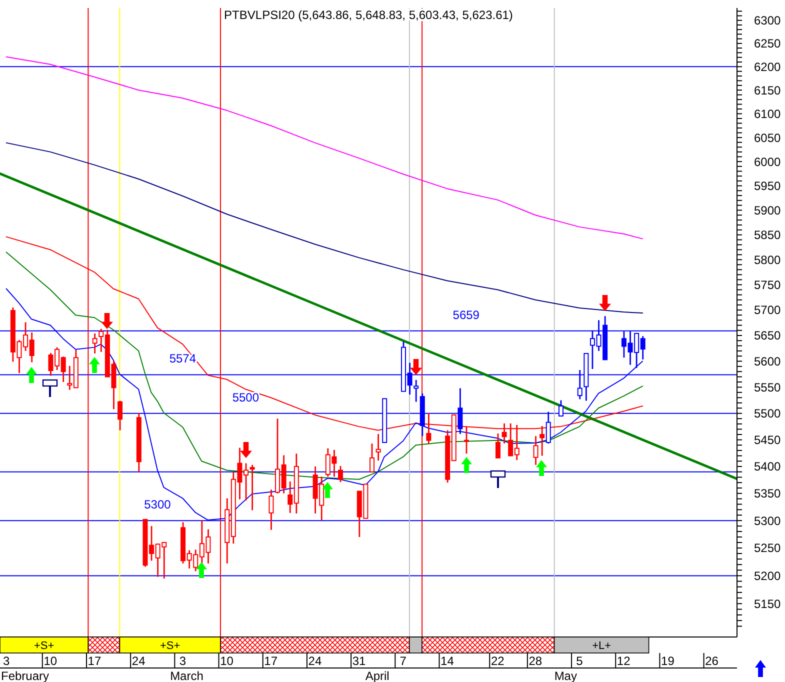 This screenshot has width=785, height=682. Describe the element at coordinates (768, 493) in the screenshot. I see `y-tick-label: 5350` at that location.